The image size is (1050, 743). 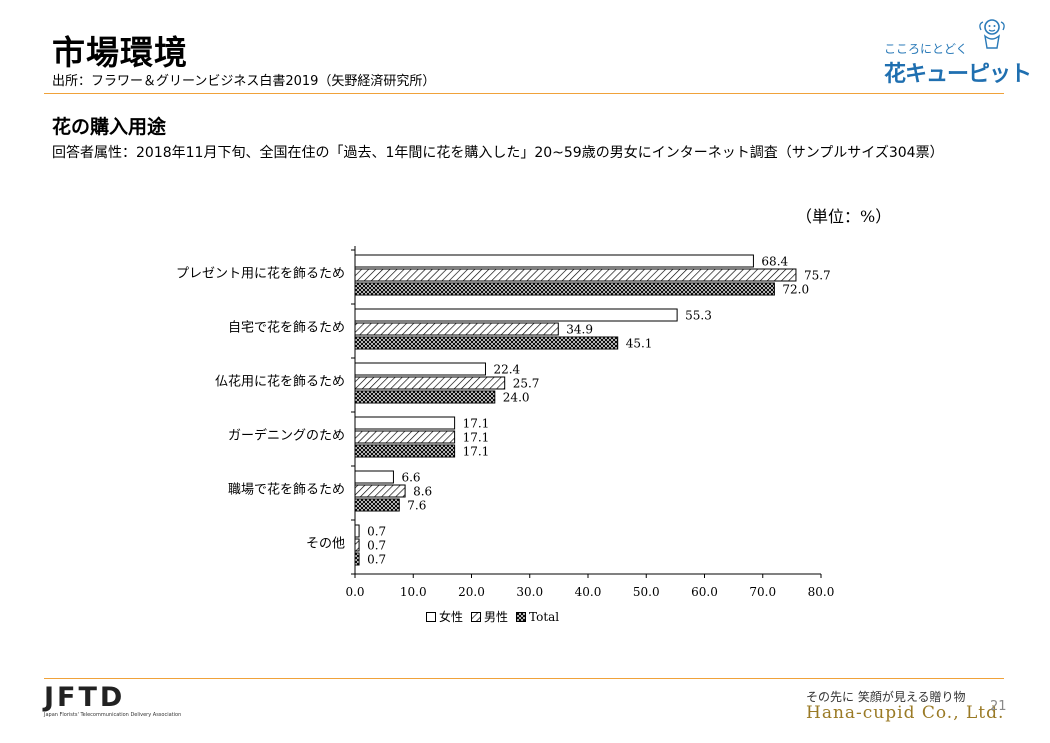 What do you see at coordinates (998, 706) in the screenshot?
I see `page-number: 21` at bounding box center [998, 706].